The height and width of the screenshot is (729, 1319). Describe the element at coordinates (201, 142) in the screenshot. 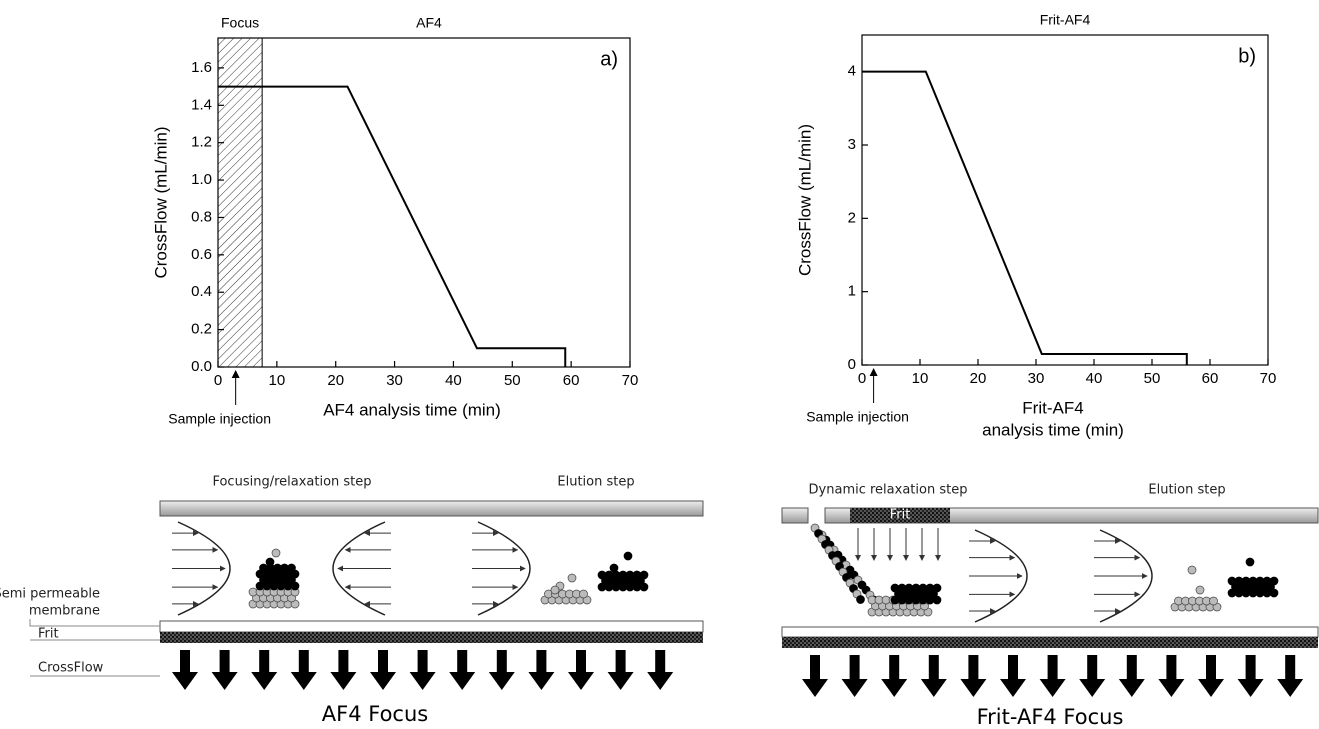

I see `y-tick-label: 1.2` at that location.